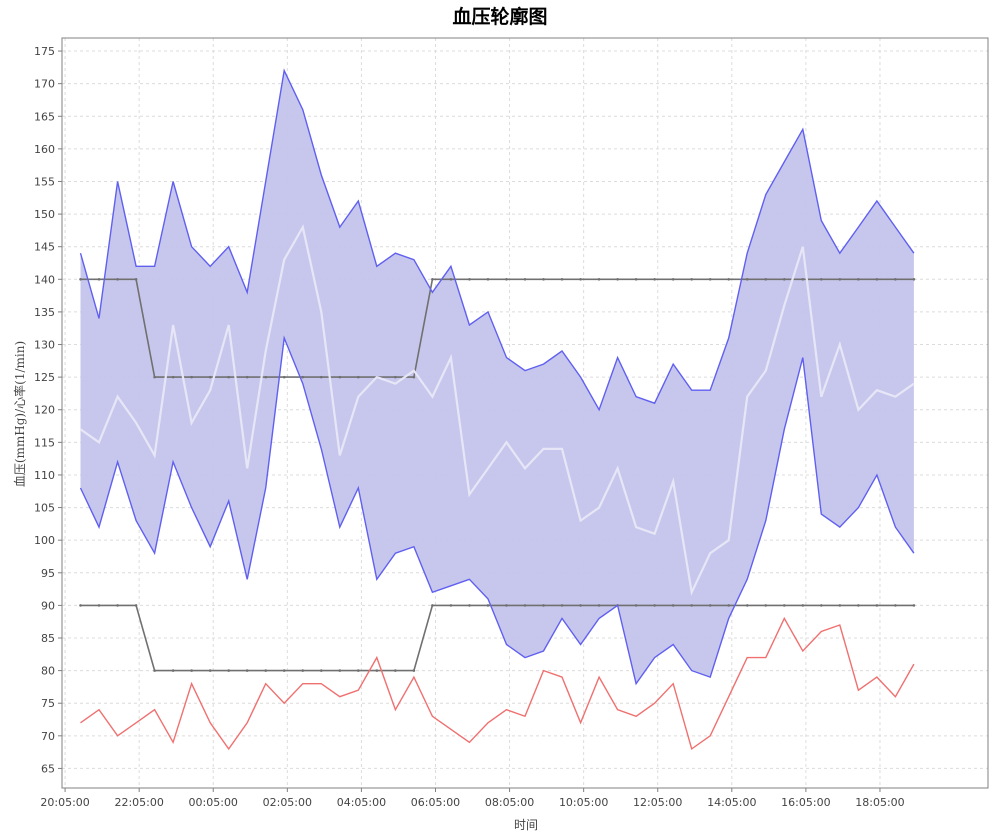 This screenshot has height=840, width=1000. What do you see at coordinates (44, 377) in the screenshot?
I see `y-tick-label: 125` at bounding box center [44, 377].